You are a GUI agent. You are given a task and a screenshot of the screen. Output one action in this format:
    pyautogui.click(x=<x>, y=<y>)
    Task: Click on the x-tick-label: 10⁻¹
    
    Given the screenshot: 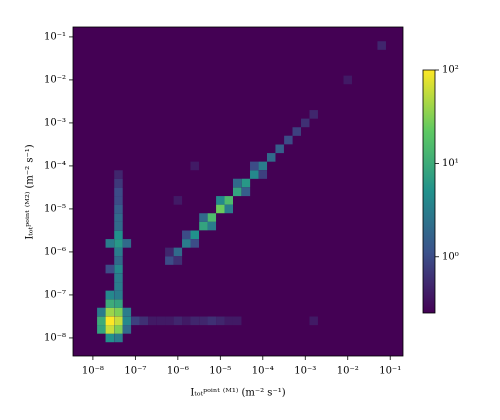 What is the action you would take?
    pyautogui.click(x=390, y=371)
    